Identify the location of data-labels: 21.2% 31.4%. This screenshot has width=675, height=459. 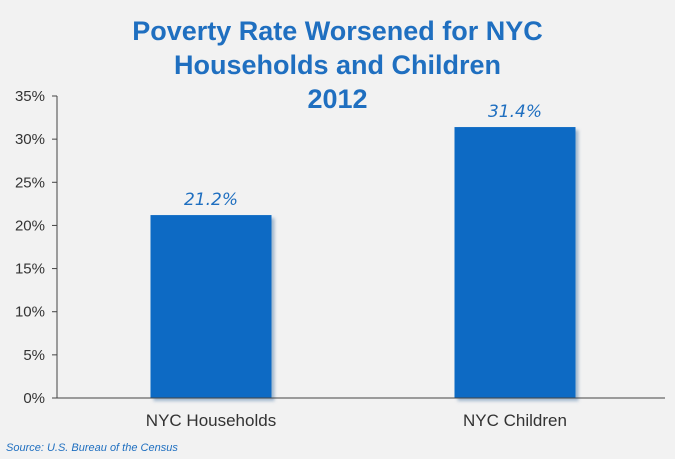
(363, 156).